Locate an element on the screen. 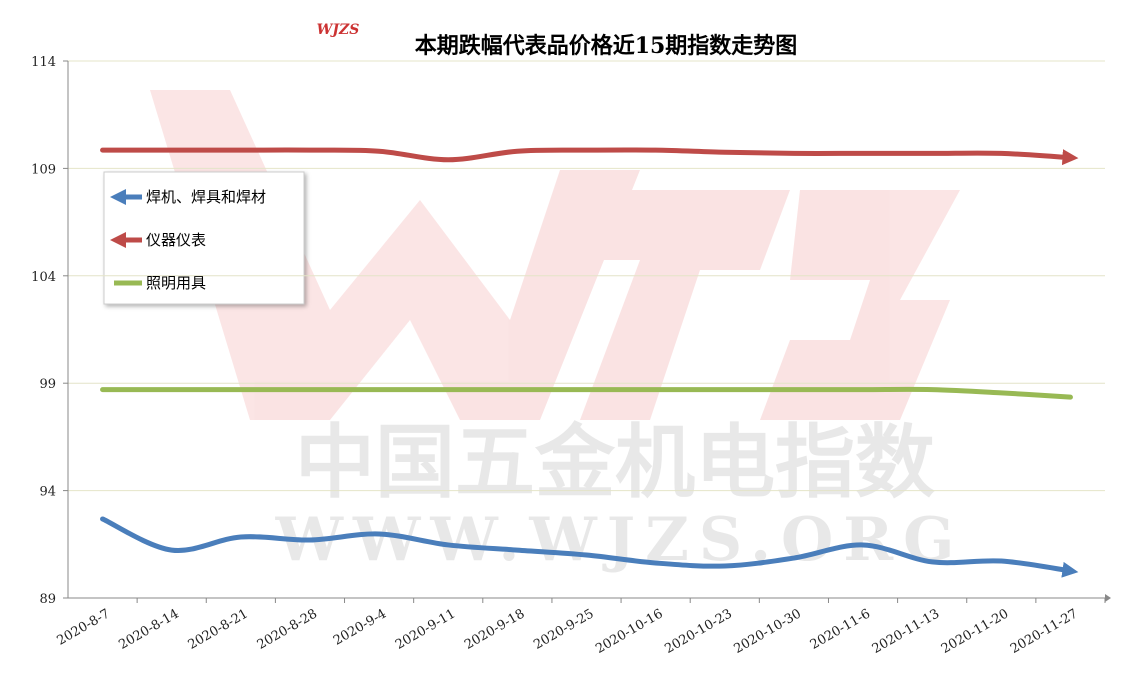 Image resolution: width=1140 pixels, height=690 pixels. x-tick-label: 2020-11-27 is located at coordinates (1044, 631).